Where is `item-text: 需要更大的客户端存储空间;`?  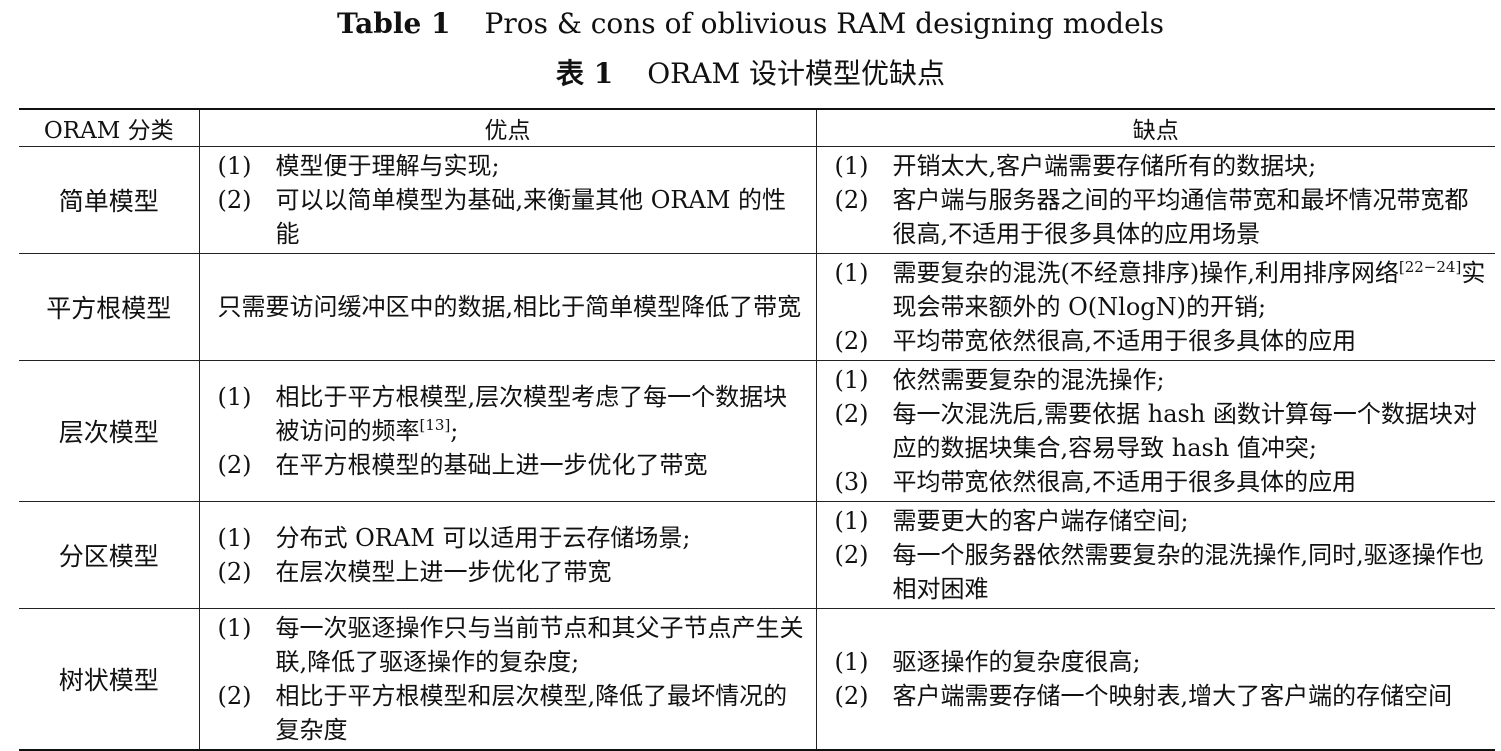 item-text: 需要更大的客户端存储空间; is located at coordinates (1040, 521).